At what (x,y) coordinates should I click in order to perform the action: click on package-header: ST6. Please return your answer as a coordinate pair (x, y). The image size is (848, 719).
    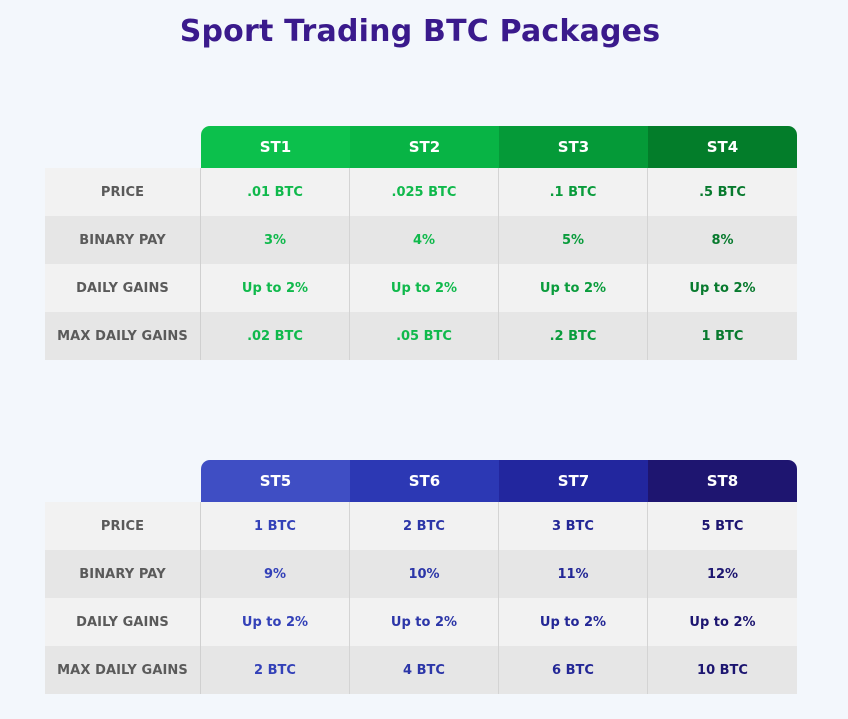
    Looking at the image, I should click on (424, 481).